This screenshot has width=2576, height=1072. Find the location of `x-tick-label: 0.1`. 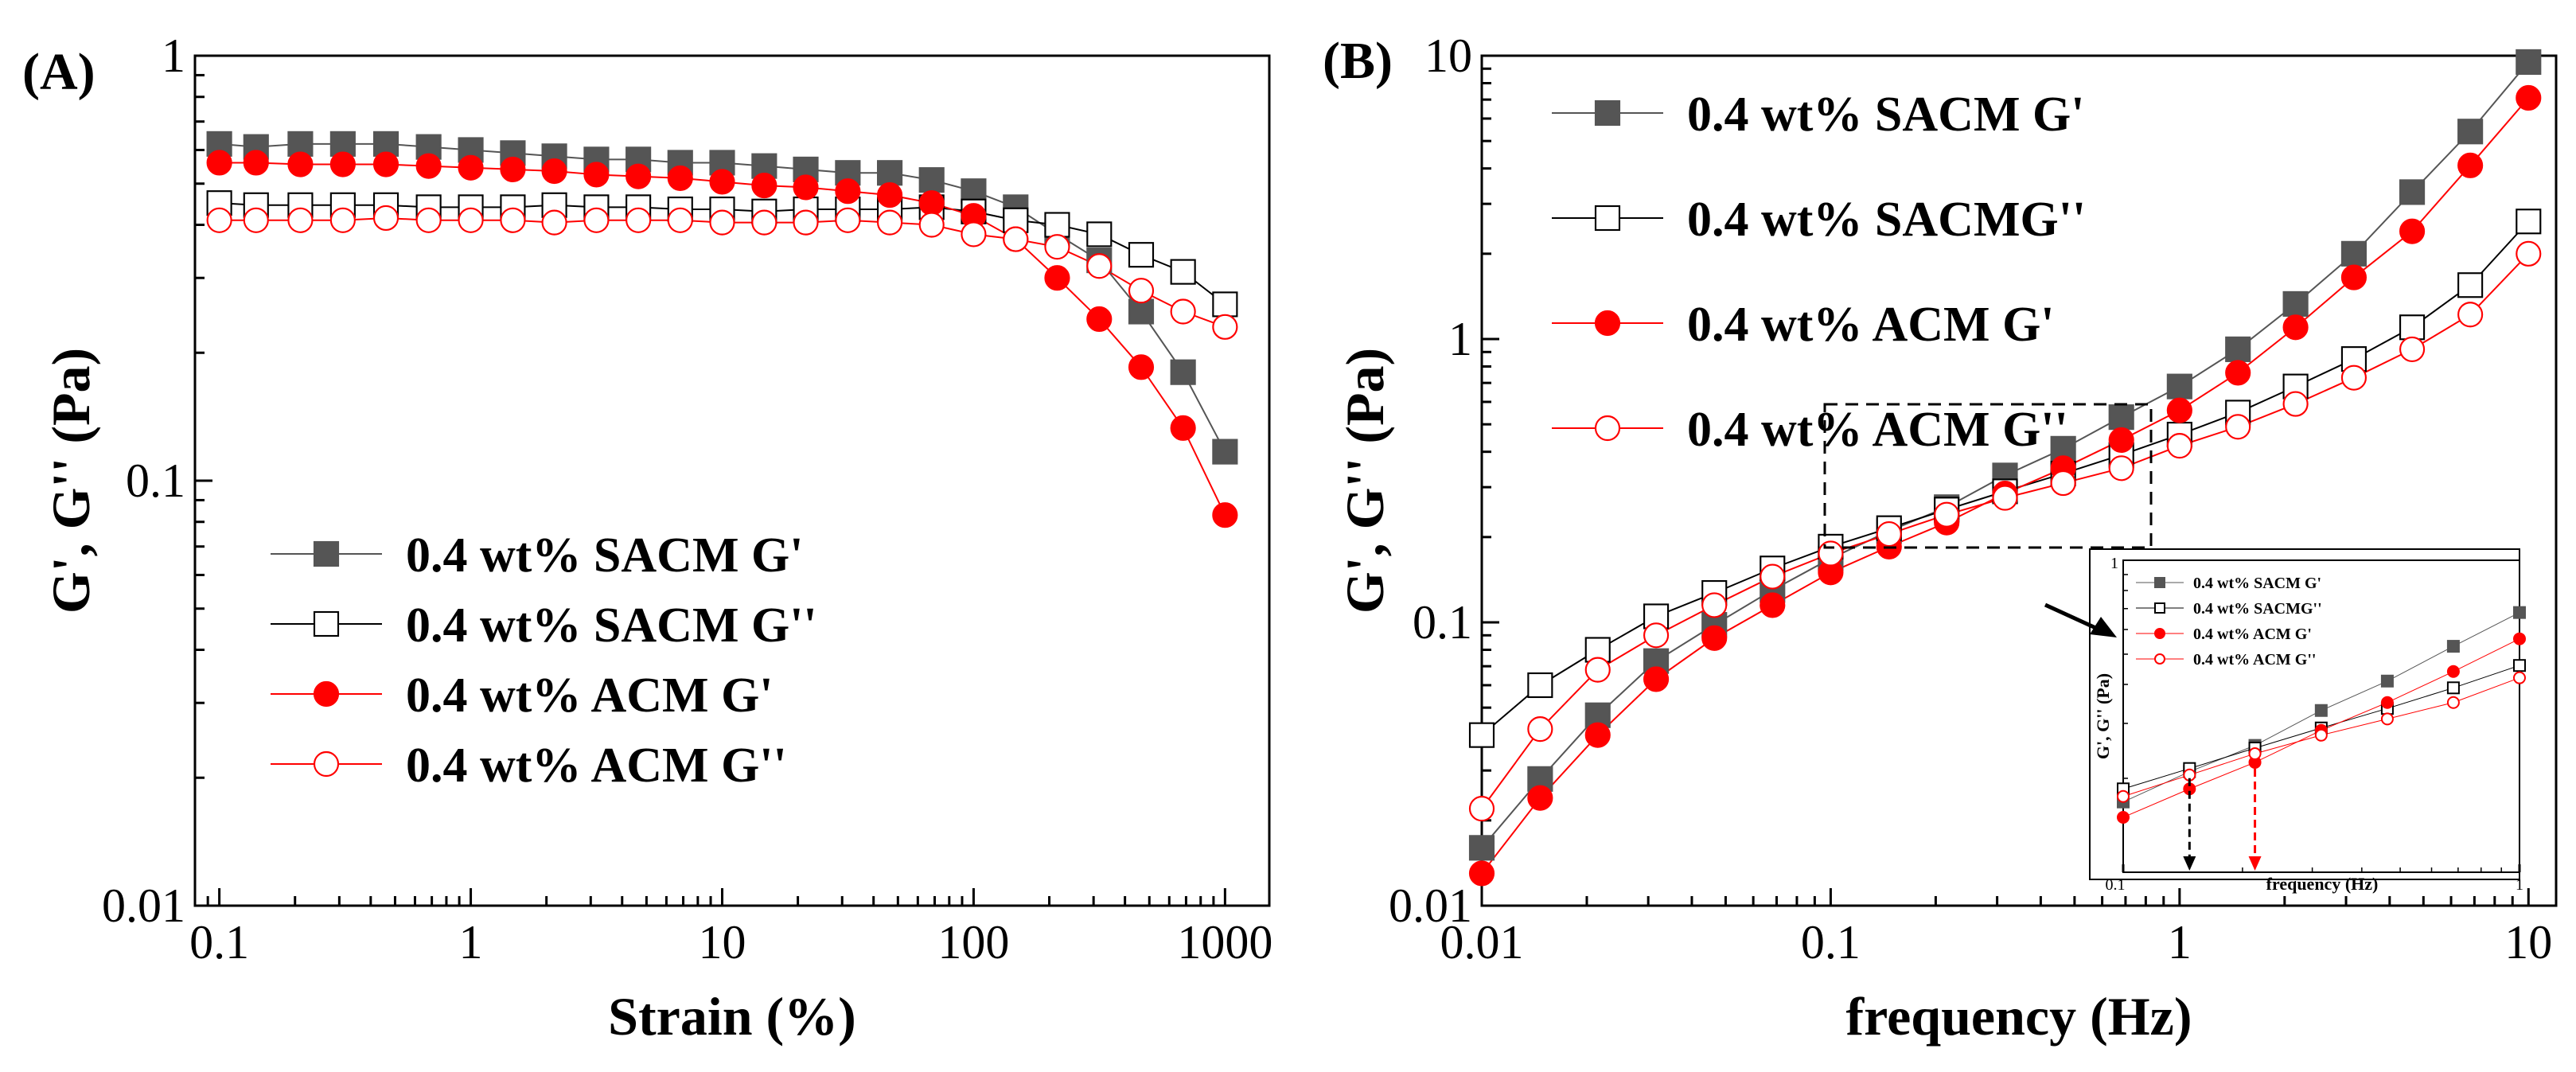

x-tick-label: 0.1 is located at coordinates (1831, 942).